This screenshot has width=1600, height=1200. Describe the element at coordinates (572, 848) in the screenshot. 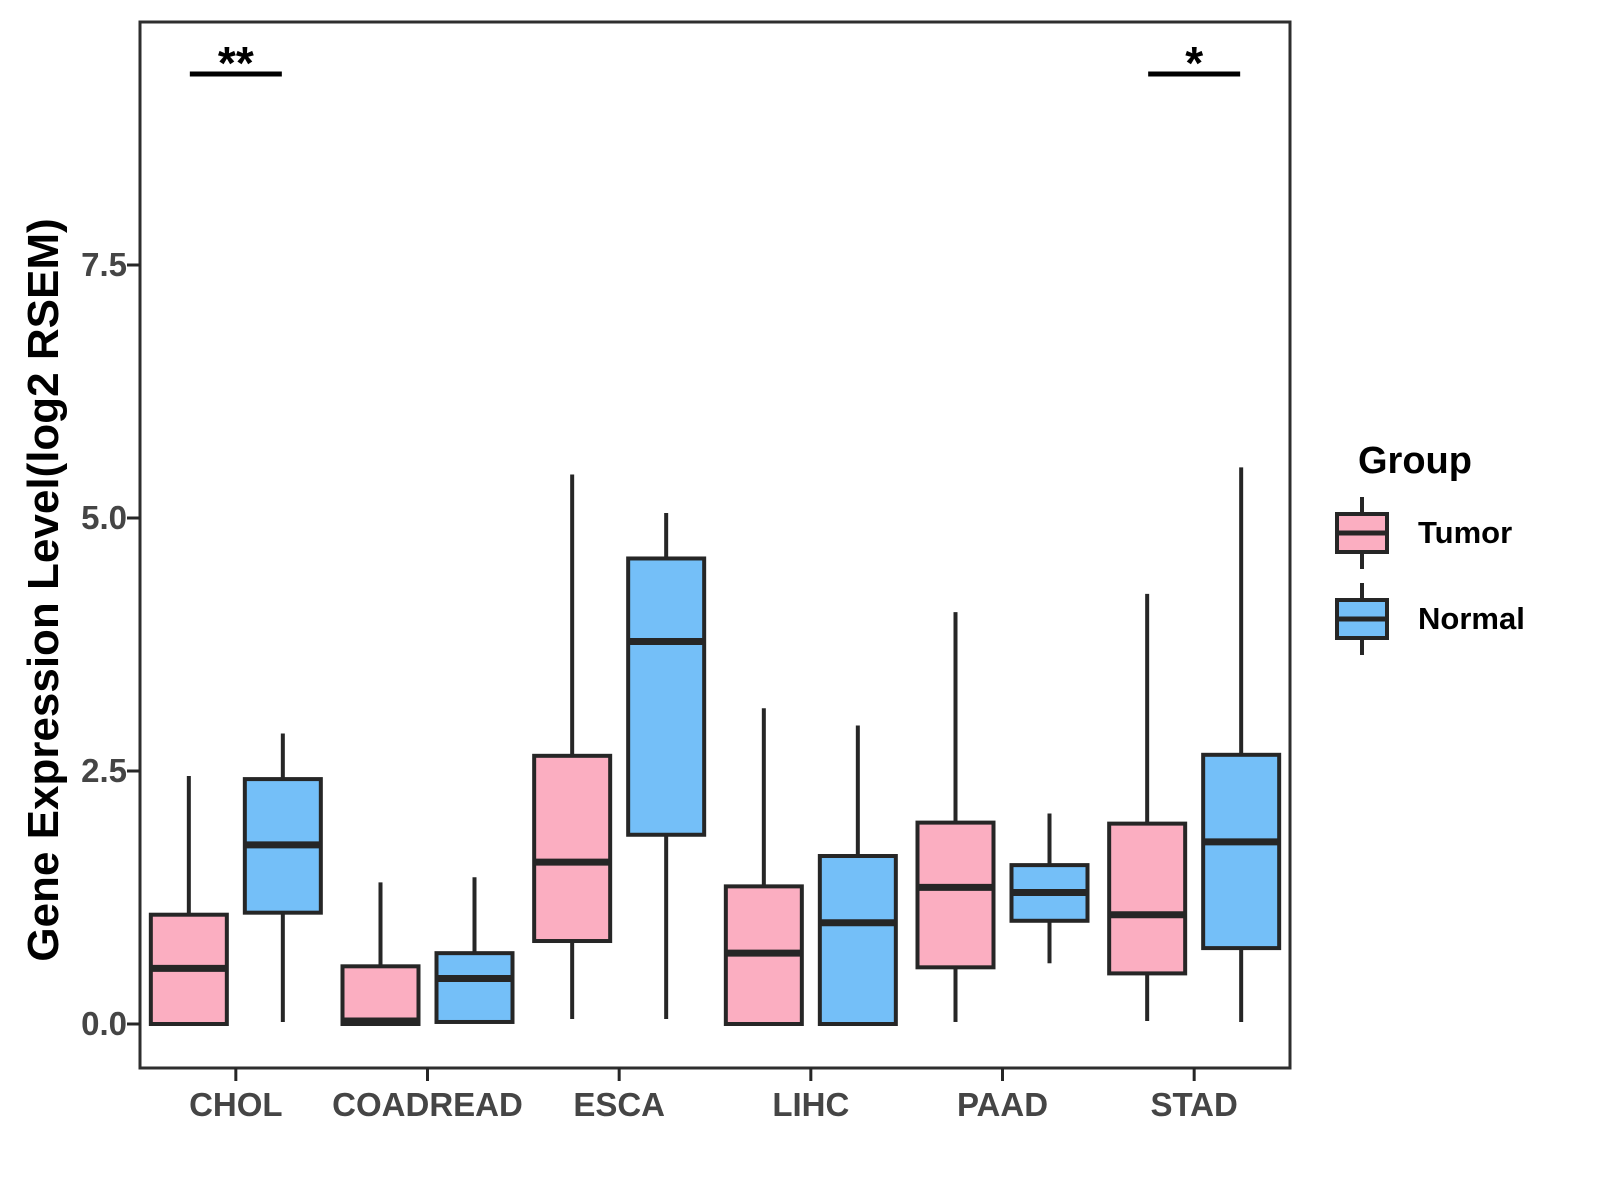

I see `box-esca-tumor` at that location.